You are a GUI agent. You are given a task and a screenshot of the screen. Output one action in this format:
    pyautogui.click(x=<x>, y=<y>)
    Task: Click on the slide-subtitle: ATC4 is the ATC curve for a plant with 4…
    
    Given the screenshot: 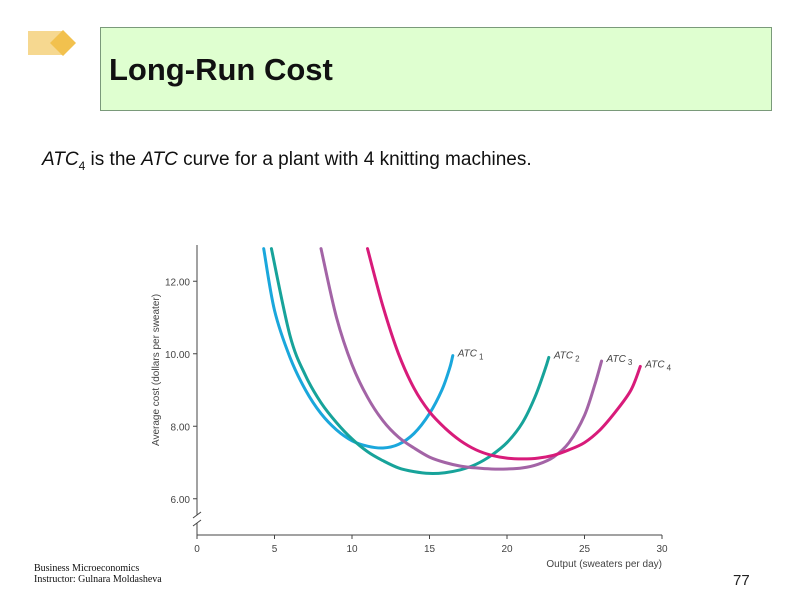 What is the action you would take?
    pyautogui.click(x=287, y=161)
    